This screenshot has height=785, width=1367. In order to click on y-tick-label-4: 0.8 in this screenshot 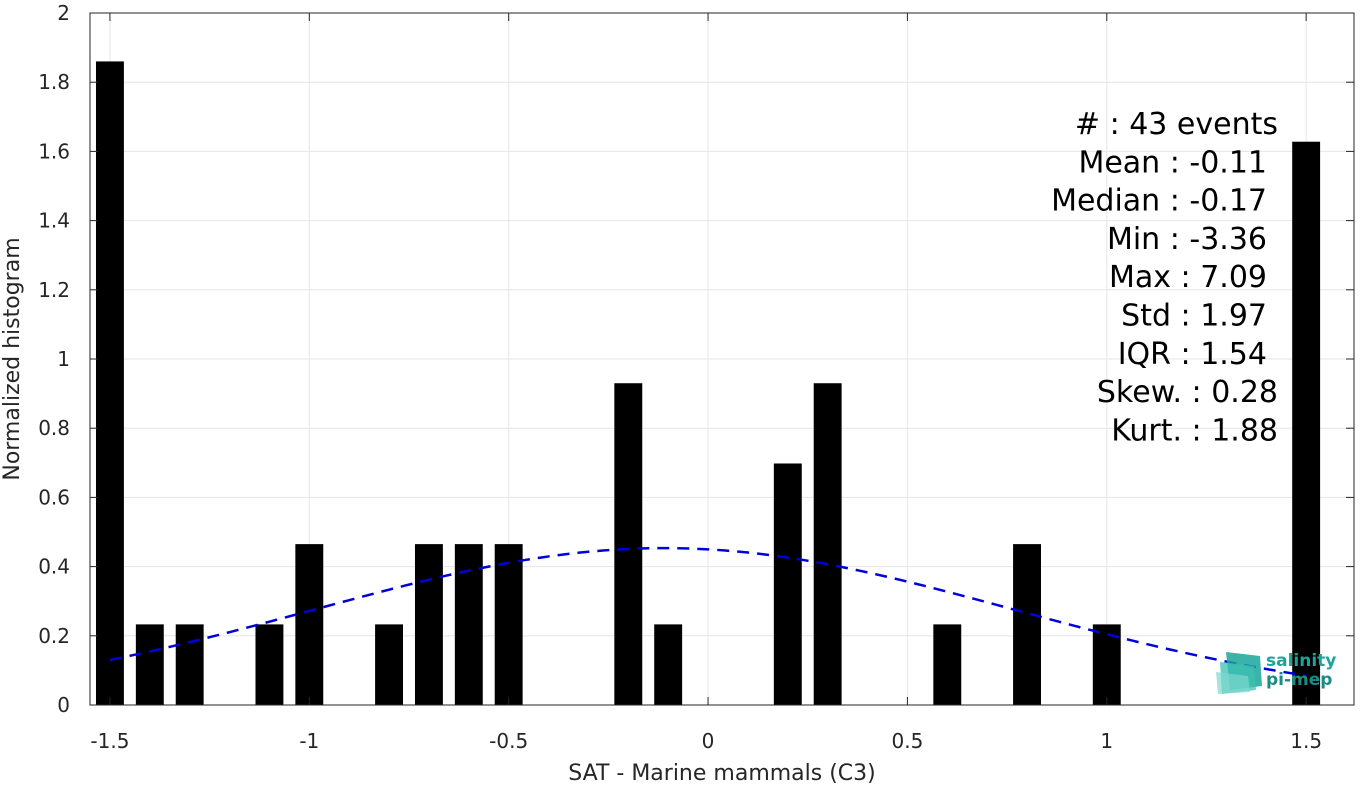, I will do `click(54, 428)`.